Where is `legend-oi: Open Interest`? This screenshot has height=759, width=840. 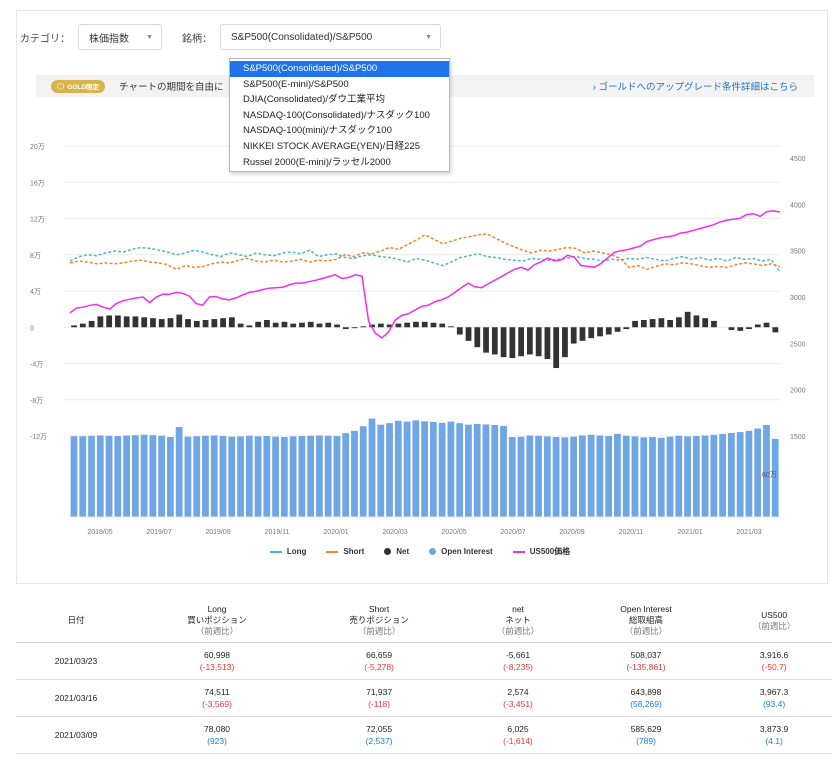 legend-oi: Open Interest is located at coordinates (461, 551).